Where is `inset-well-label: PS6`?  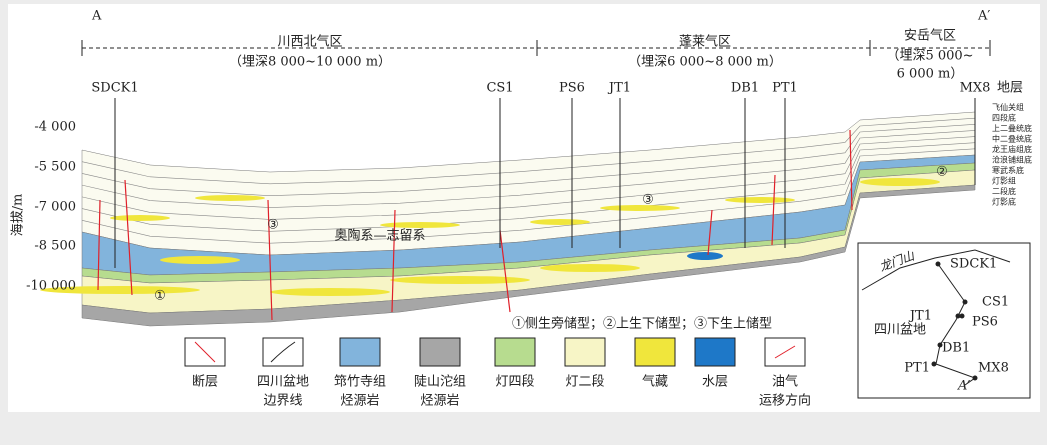
inset-well-label: PS6 is located at coordinates (985, 322).